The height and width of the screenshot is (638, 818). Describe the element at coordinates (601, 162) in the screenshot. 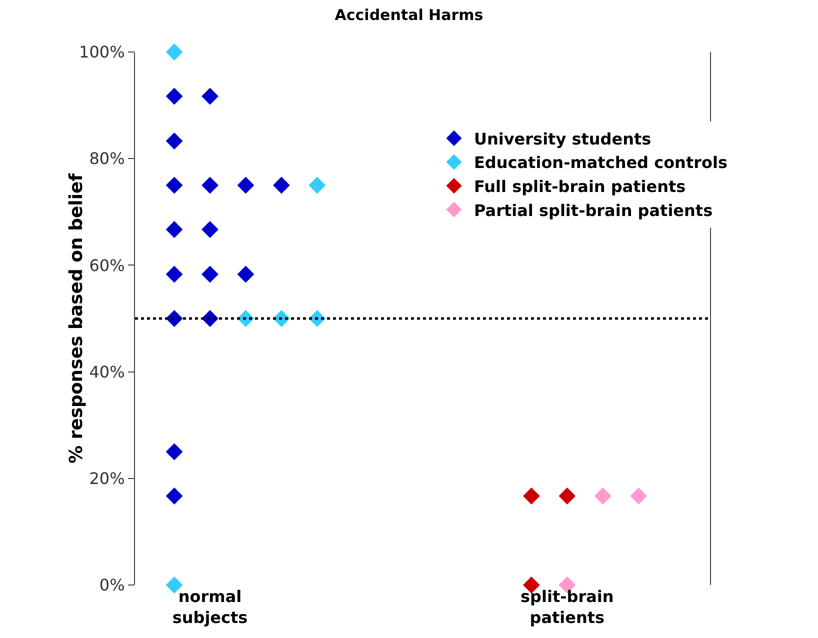

I see `legend-label: Education-matched controls` at that location.